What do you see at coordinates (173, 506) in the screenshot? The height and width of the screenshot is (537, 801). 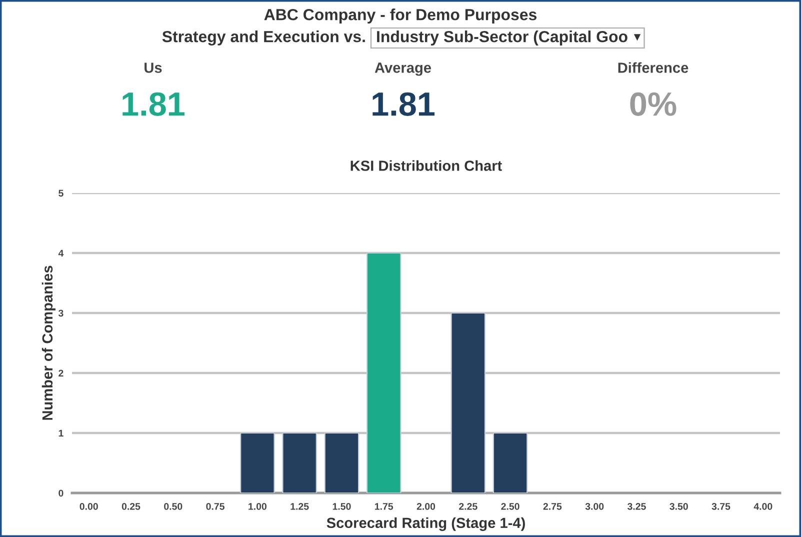 I see `x-tick-label: 0.50` at bounding box center [173, 506].